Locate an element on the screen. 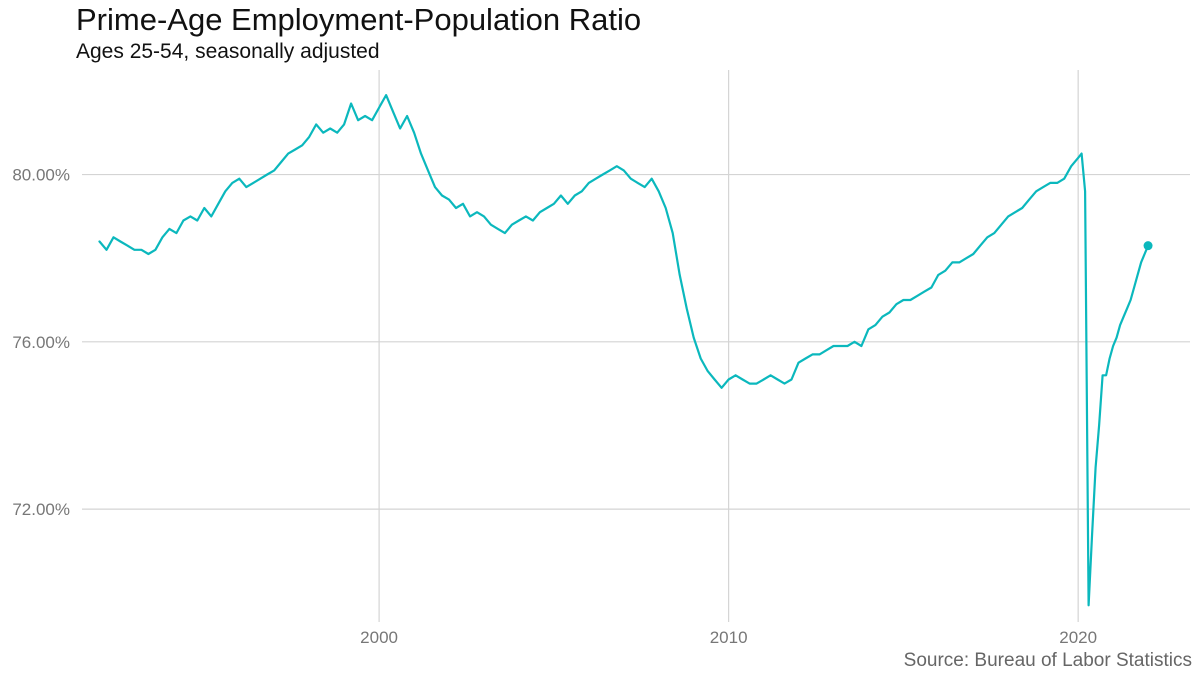  chart-subtitle: Ages 25-54, seasonally adjusted is located at coordinates (228, 51).